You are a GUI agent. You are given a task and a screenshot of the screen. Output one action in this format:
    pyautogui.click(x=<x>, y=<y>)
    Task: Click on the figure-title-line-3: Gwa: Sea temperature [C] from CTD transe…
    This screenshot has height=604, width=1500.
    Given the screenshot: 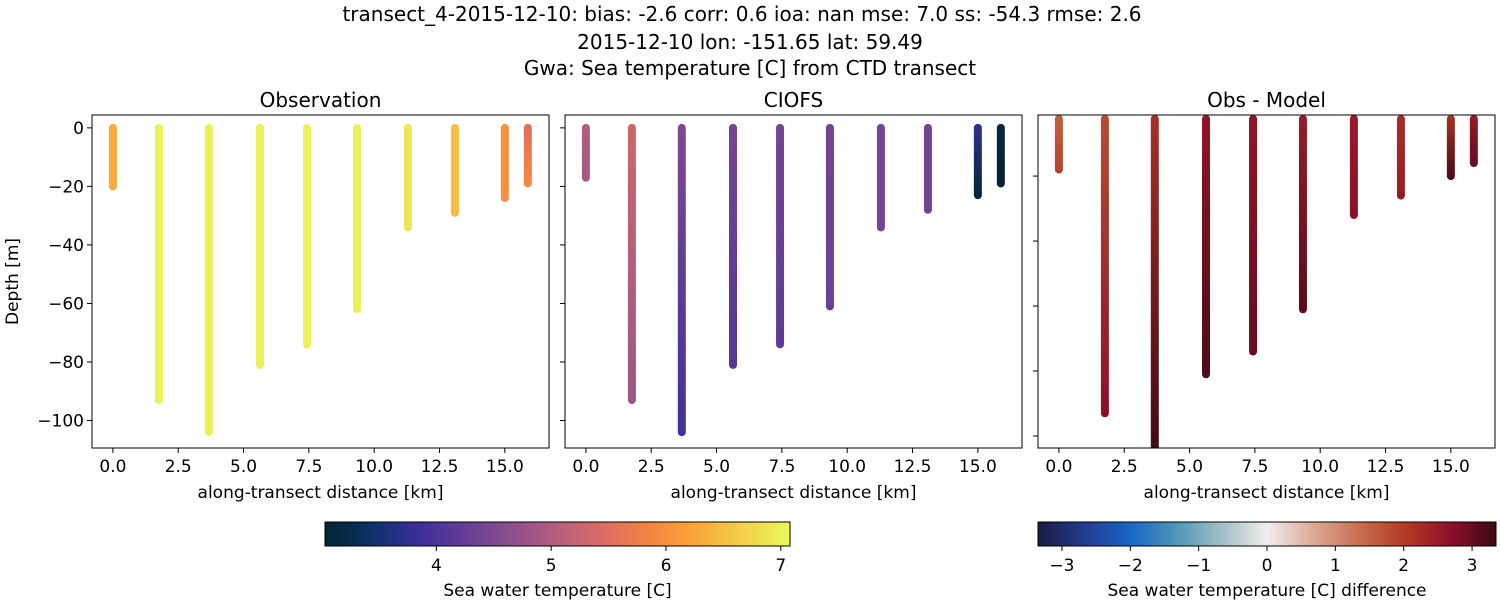 What is the action you would take?
    pyautogui.click(x=750, y=68)
    